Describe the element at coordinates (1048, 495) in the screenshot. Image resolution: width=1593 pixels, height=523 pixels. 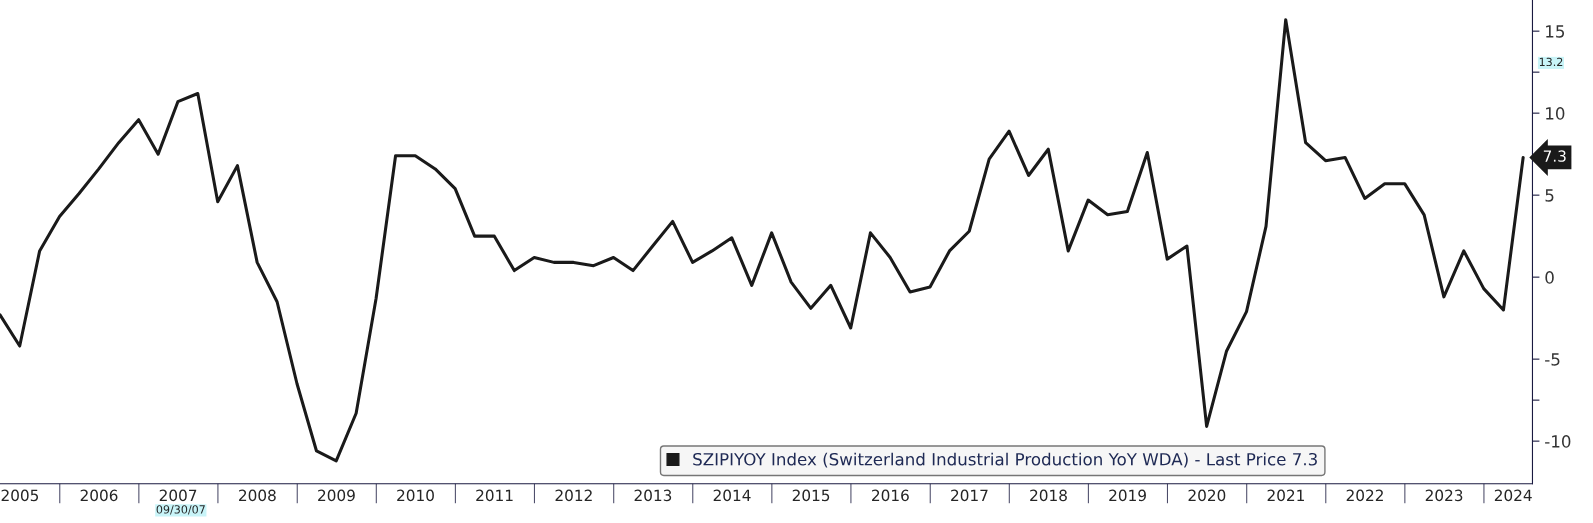
I see `x-tick-label: 2018` at that location.